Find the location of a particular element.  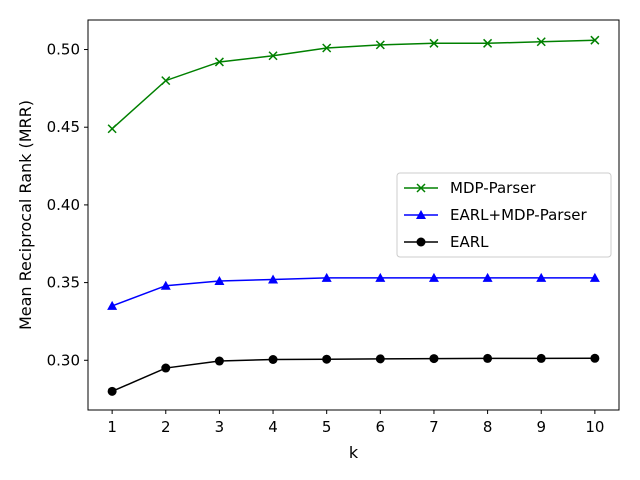

x-tick-label: 6 is located at coordinates (381, 427).